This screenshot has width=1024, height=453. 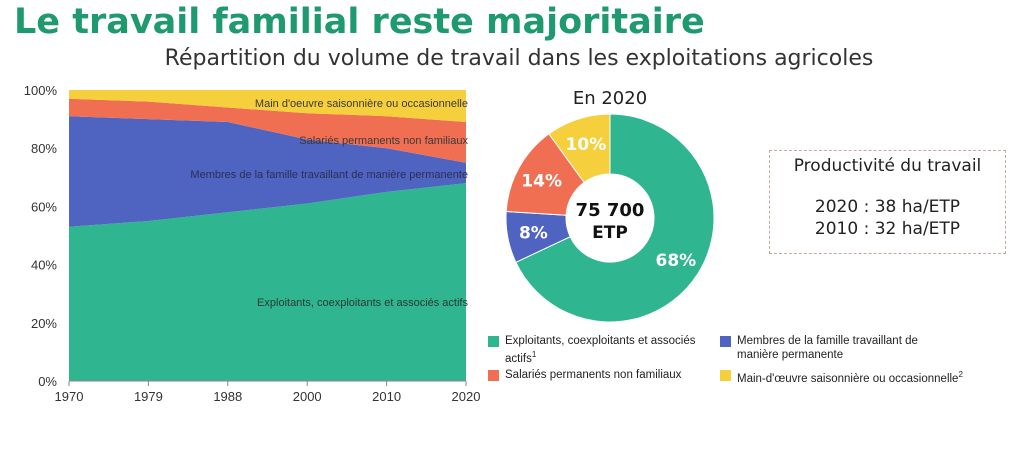 What do you see at coordinates (887, 207) in the screenshot?
I see `productivity-2020: 2020 : 38 ha/ETP` at bounding box center [887, 207].